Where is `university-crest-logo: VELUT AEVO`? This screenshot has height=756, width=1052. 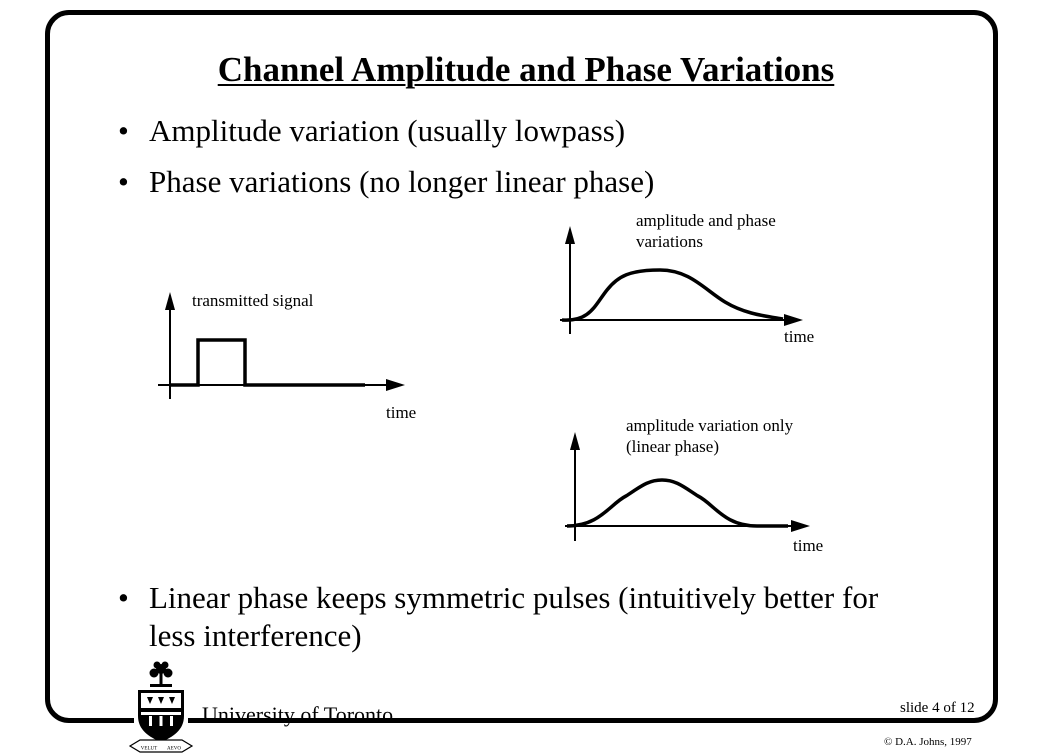 university-crest-logo: VELUT AEVO is located at coordinates (161, 707).